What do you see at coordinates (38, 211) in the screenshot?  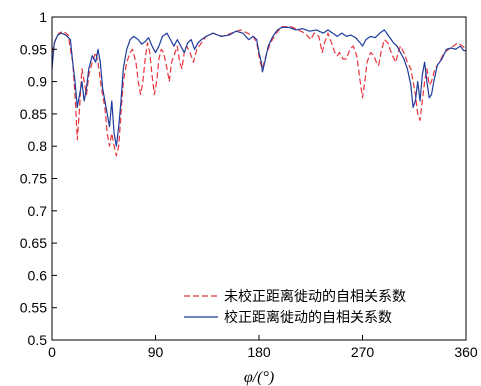 I see `y-tick-label: 0.7` at bounding box center [38, 211].